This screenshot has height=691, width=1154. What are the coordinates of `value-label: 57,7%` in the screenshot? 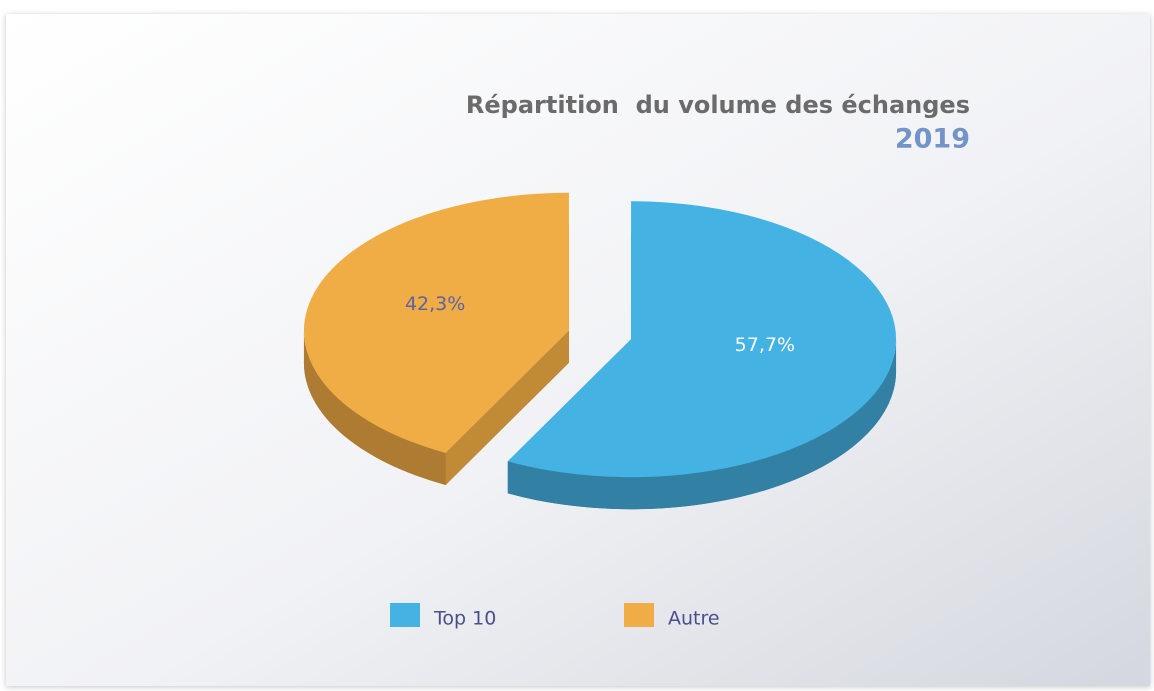 It's located at (765, 345).